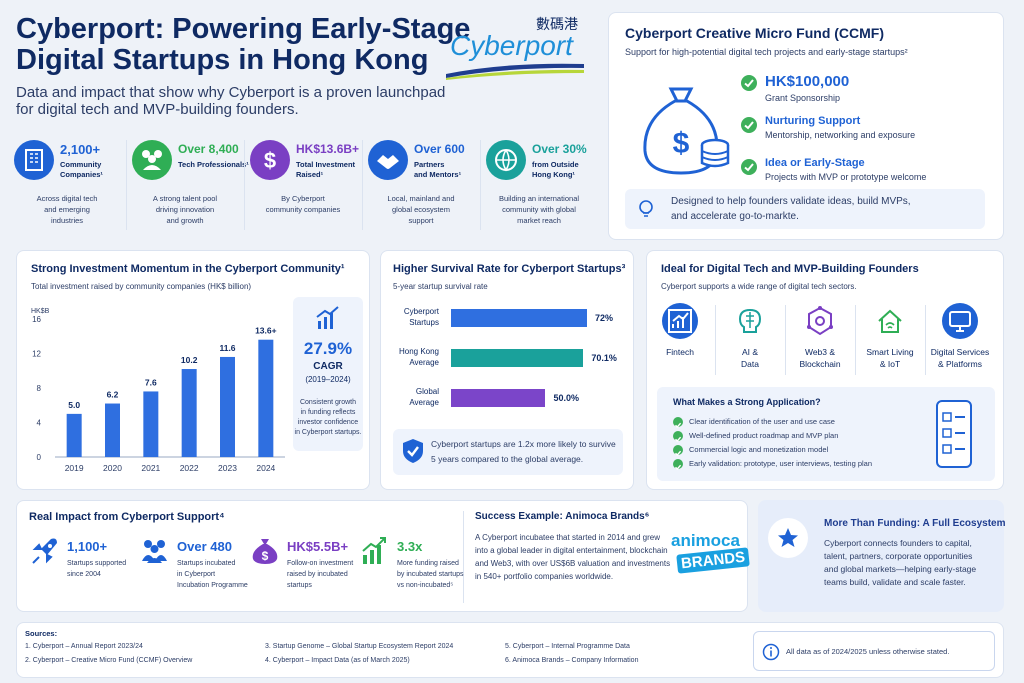  Describe the element at coordinates (515, 71) in the screenshot. I see `logo-swoosh` at that location.